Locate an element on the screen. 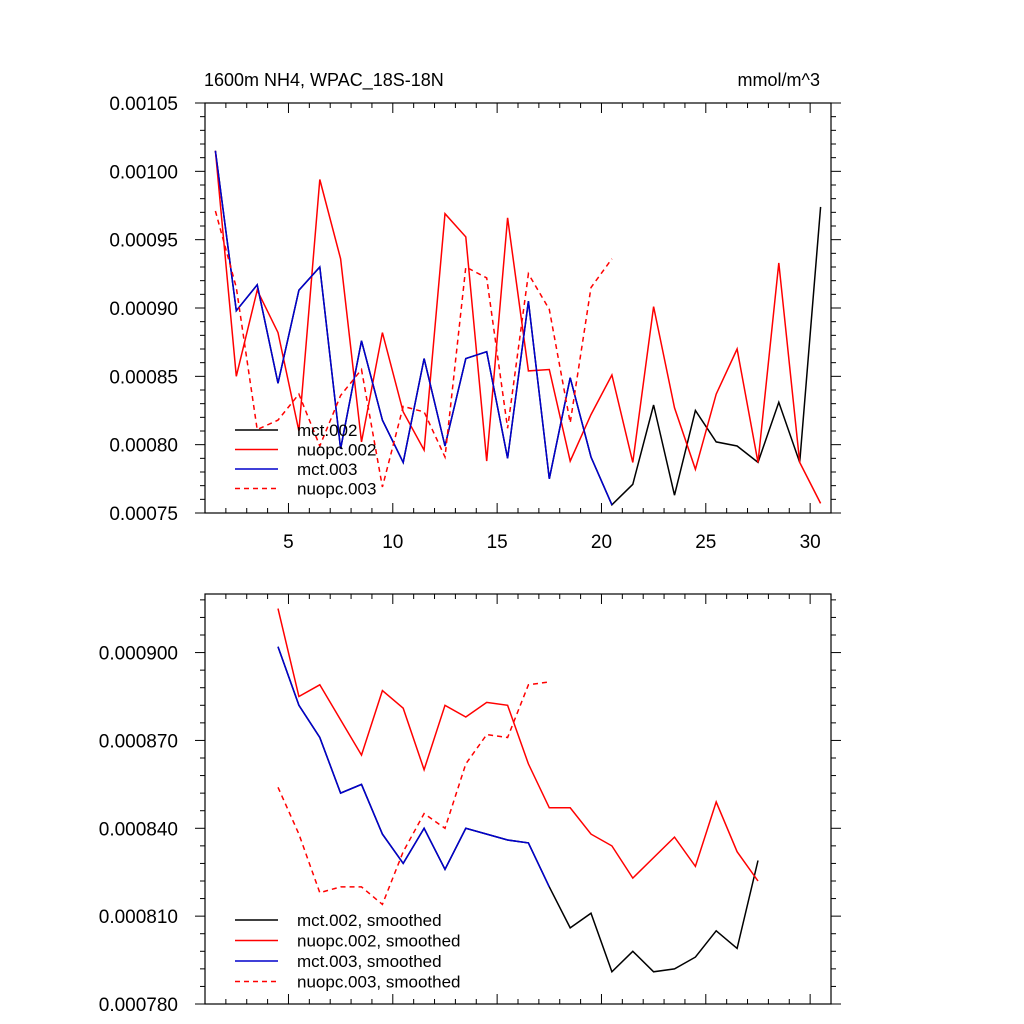 This screenshot has width=1024, height=1024. top-legend-label: nuopc.002 is located at coordinates (336, 450).